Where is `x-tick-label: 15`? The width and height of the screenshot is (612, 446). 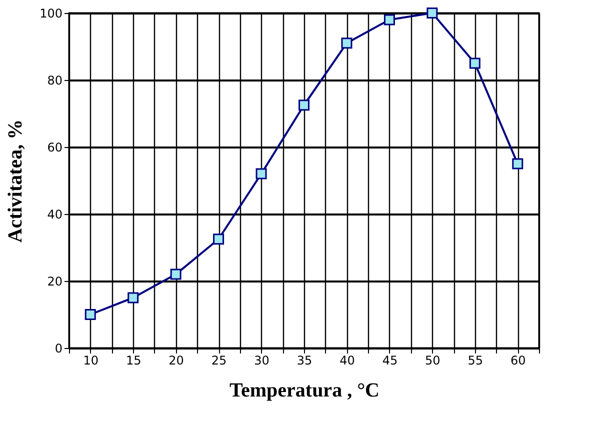
x-tick-label: 15 is located at coordinates (134, 361).